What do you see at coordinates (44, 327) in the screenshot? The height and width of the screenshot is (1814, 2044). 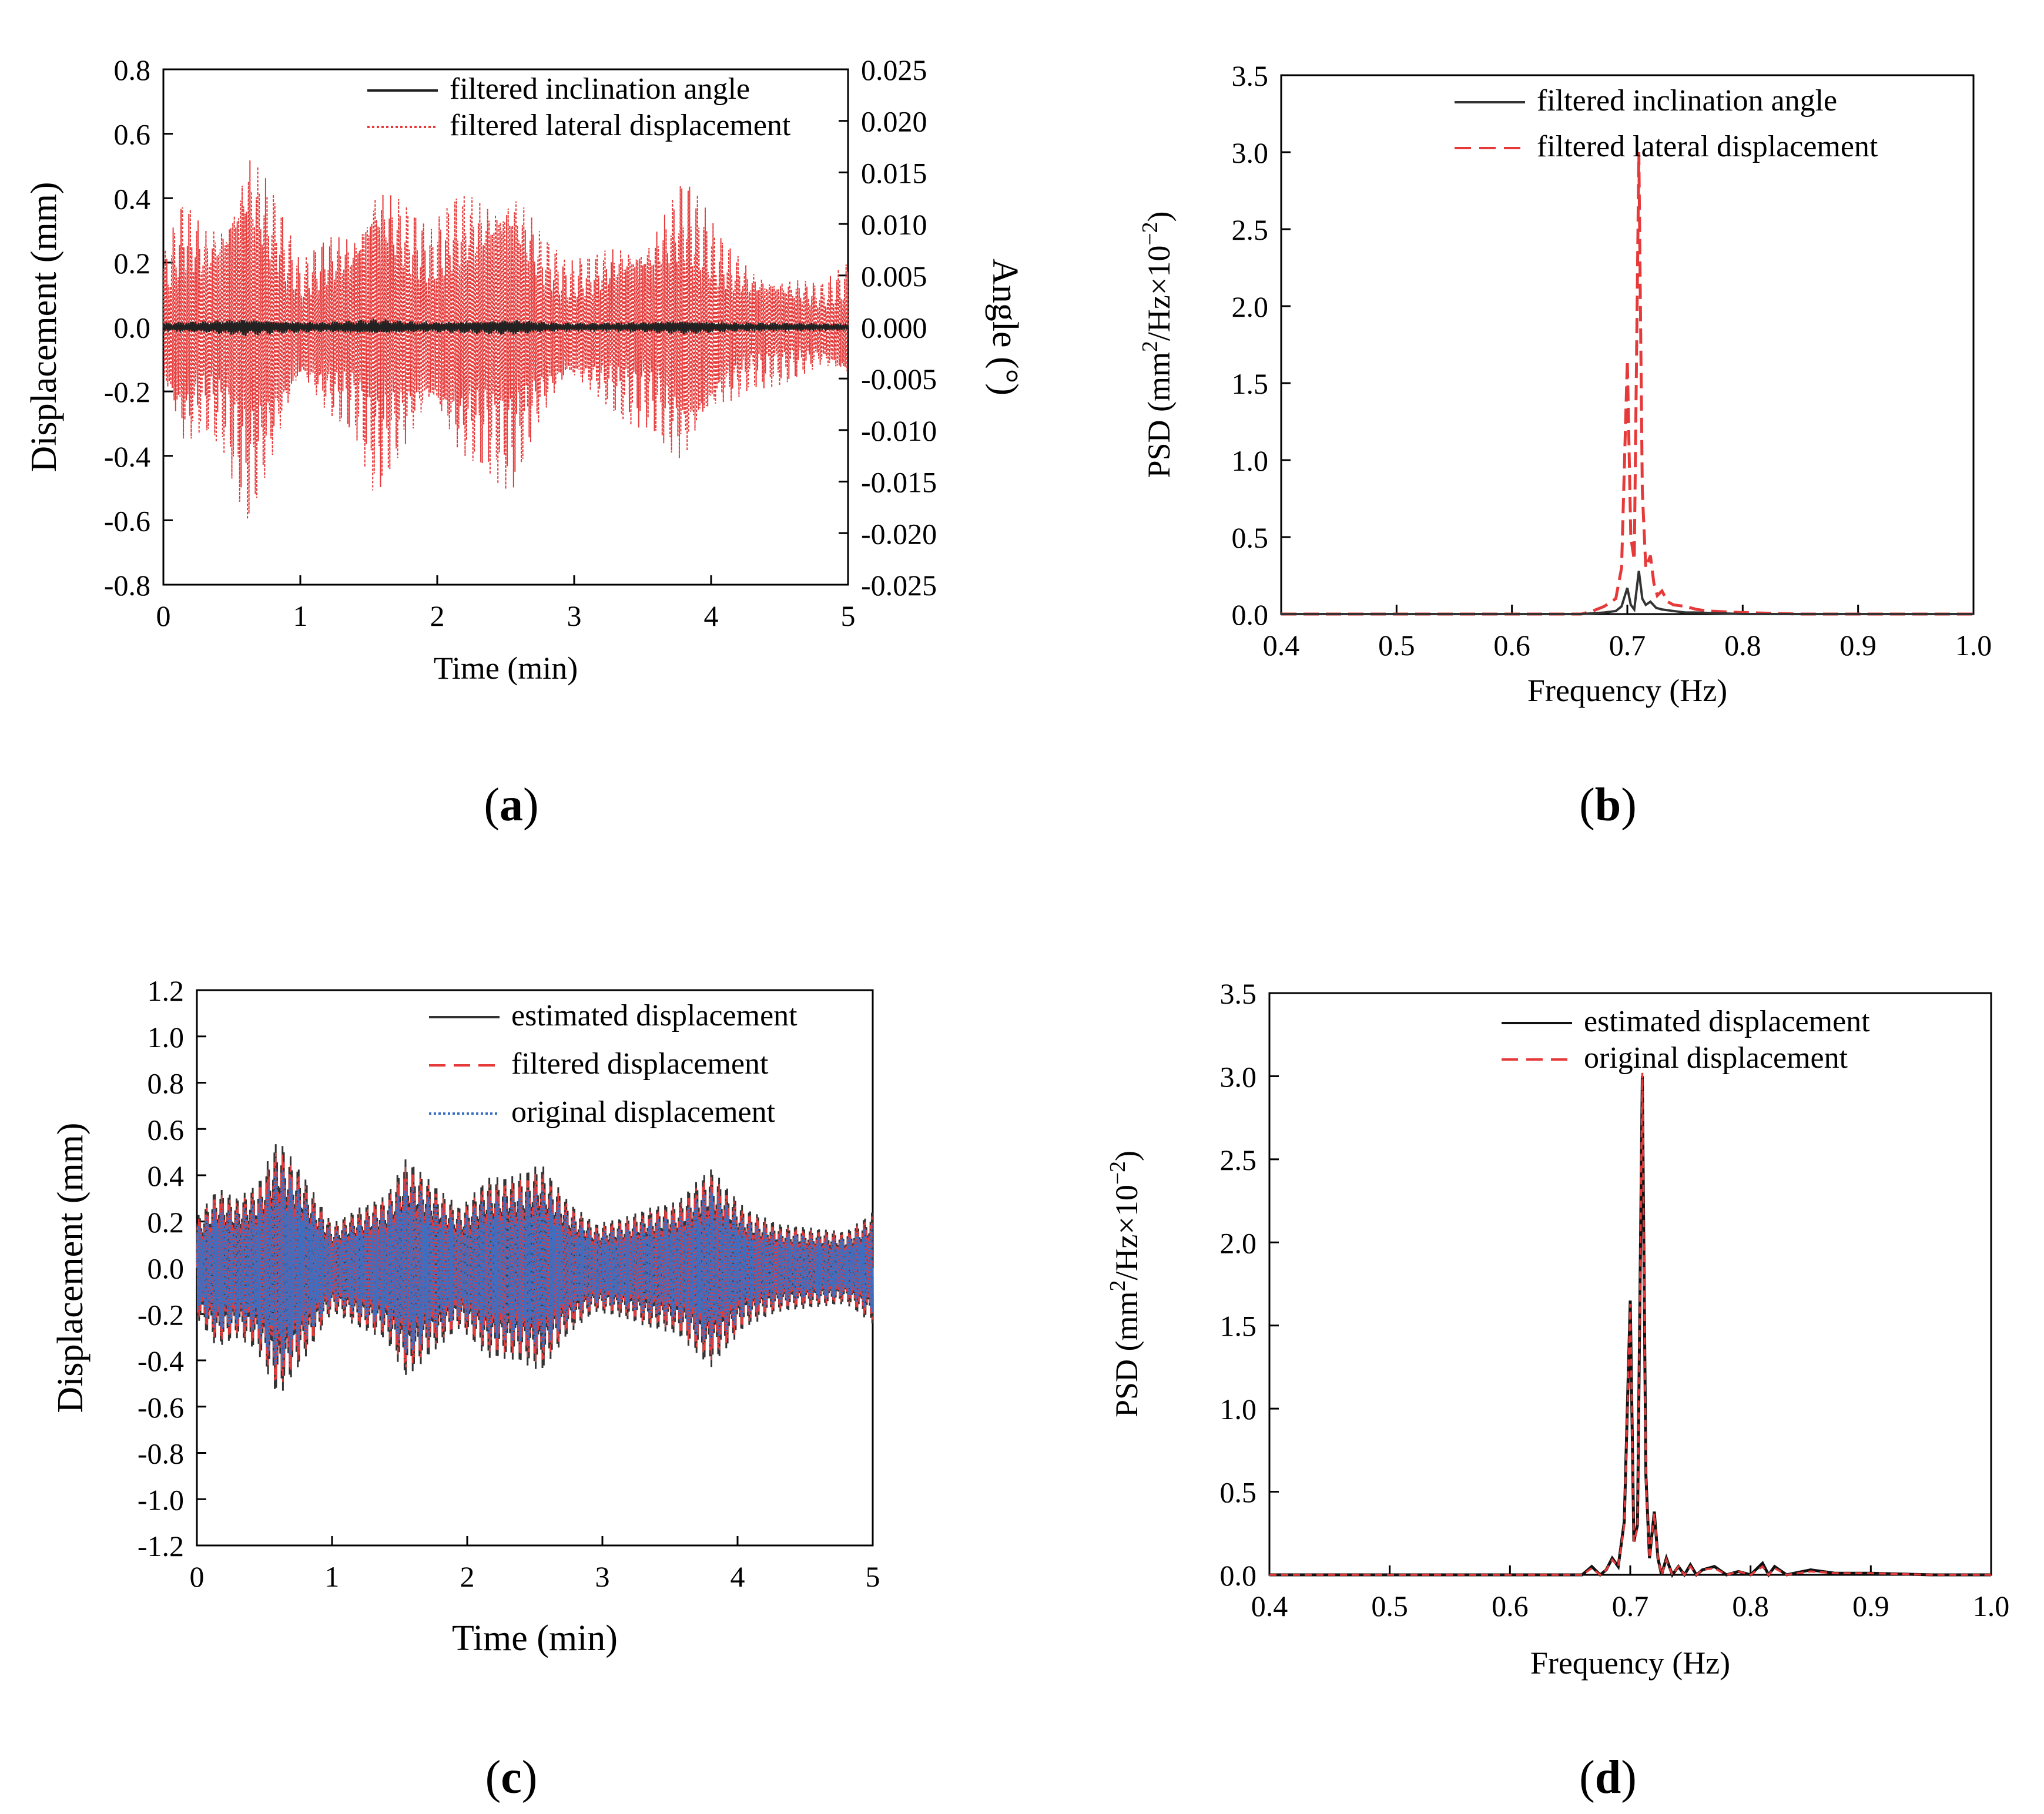 I see `y-axis-label-a: Displacement (mm)` at bounding box center [44, 327].